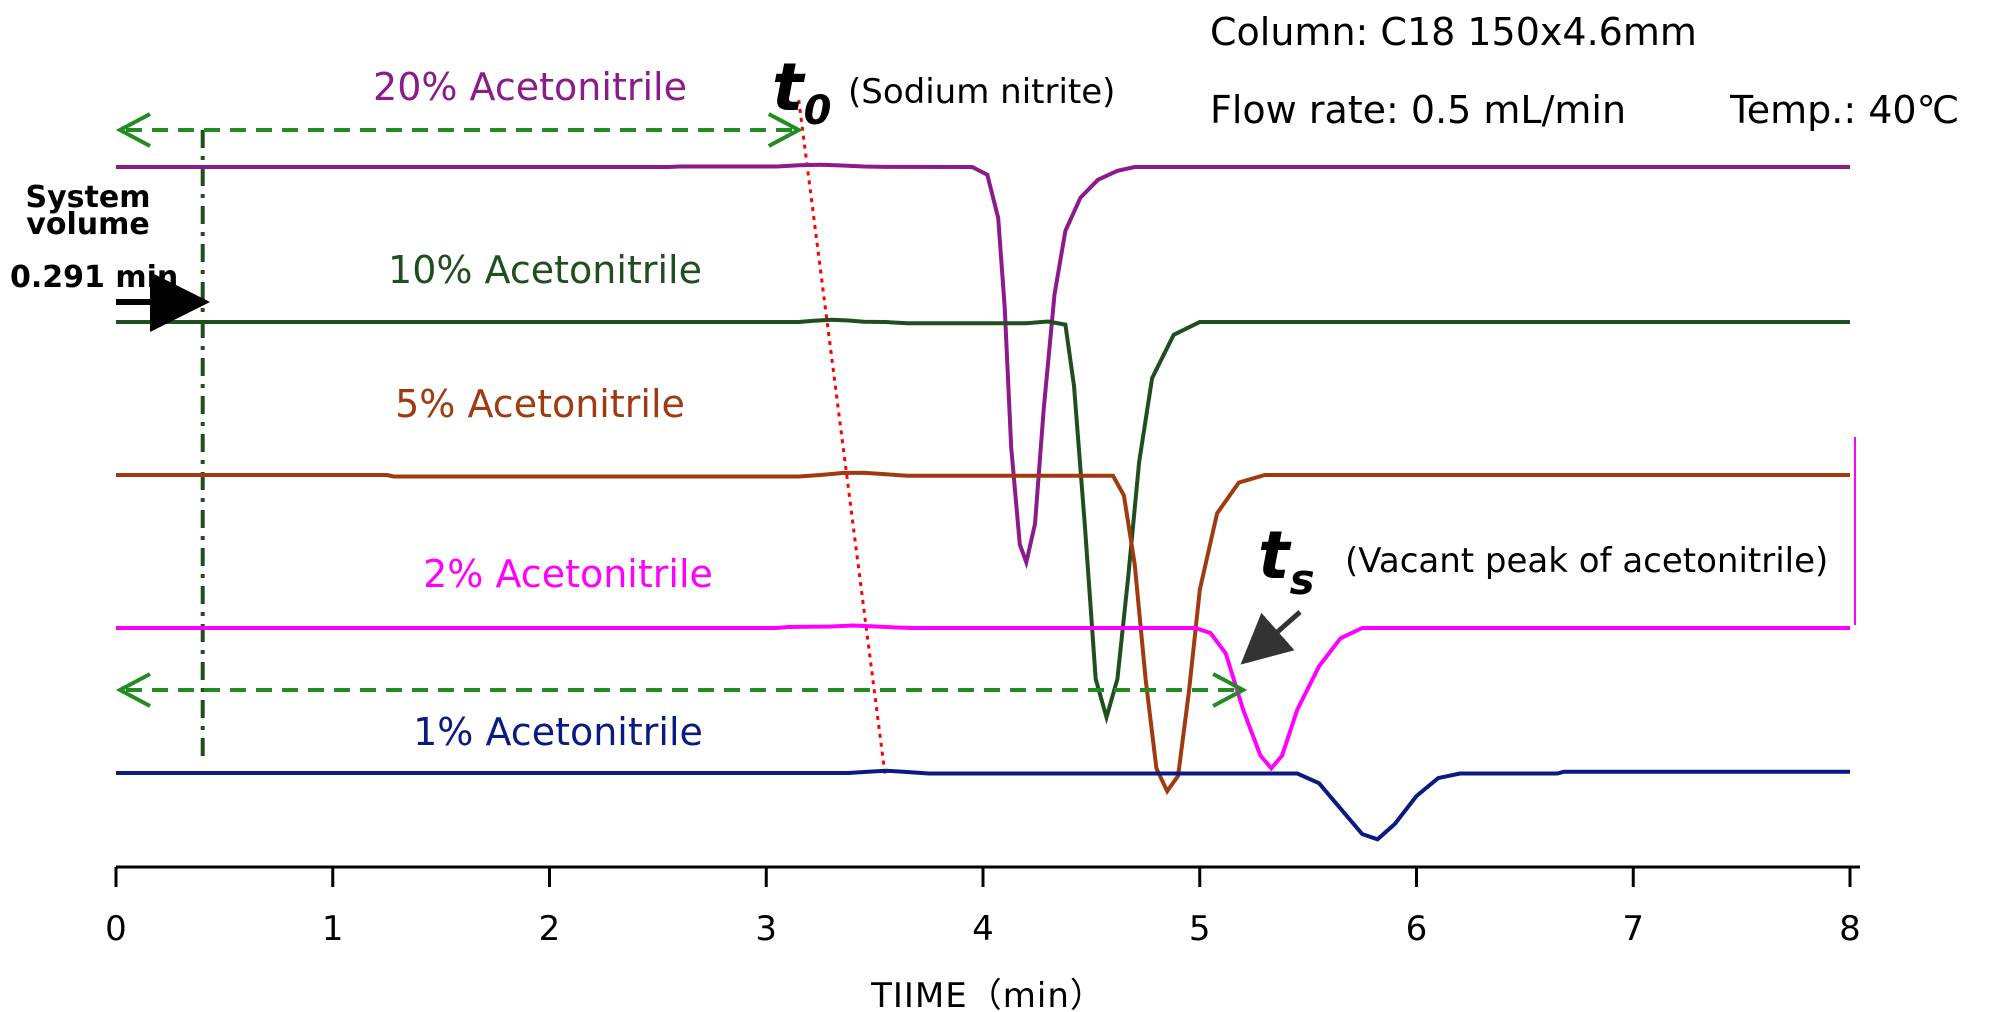 The image size is (2013, 1012). I want to click on ts-letter: t, so click(1275, 555).